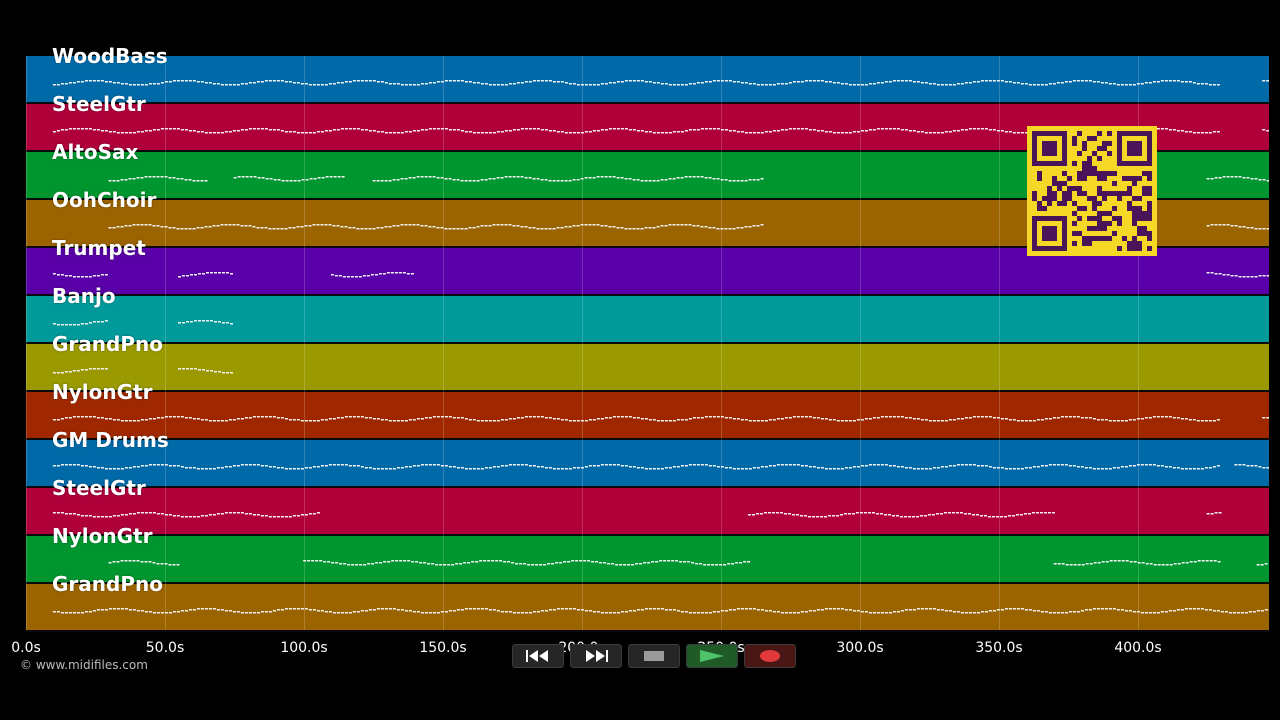  What do you see at coordinates (84, 665) in the screenshot?
I see `copyright-text: © www.midifiles.com` at bounding box center [84, 665].